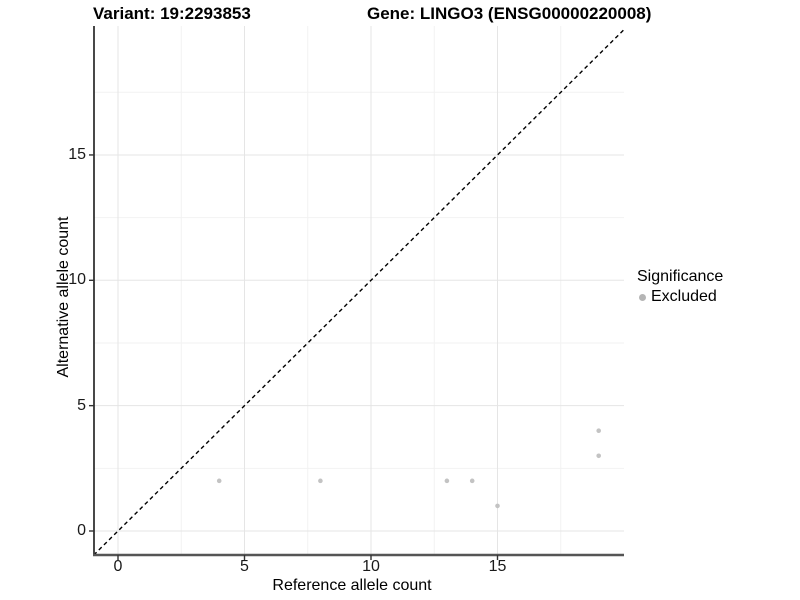  What do you see at coordinates (63, 297) in the screenshot?
I see `y-axis-title: Alternative allele count` at bounding box center [63, 297].